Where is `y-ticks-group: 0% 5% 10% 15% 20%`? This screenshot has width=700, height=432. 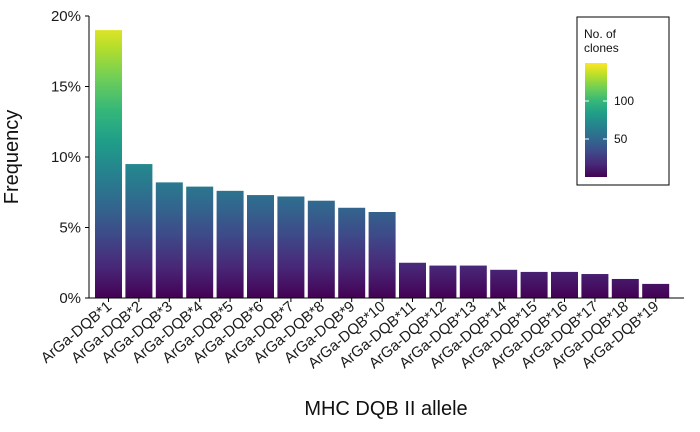 y-ticks-group: 0% 5% 10% 15% 20% is located at coordinates (70, 157).